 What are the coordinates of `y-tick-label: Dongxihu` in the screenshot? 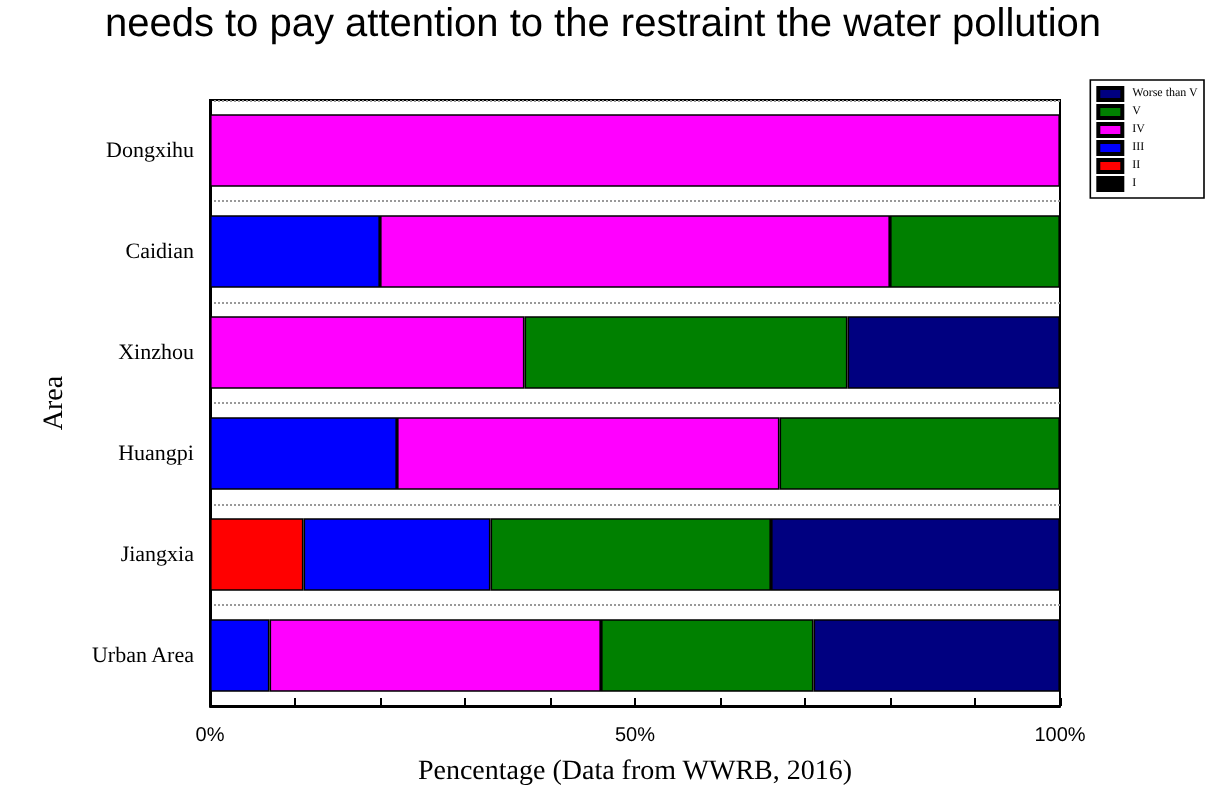 It's located at (150, 150).